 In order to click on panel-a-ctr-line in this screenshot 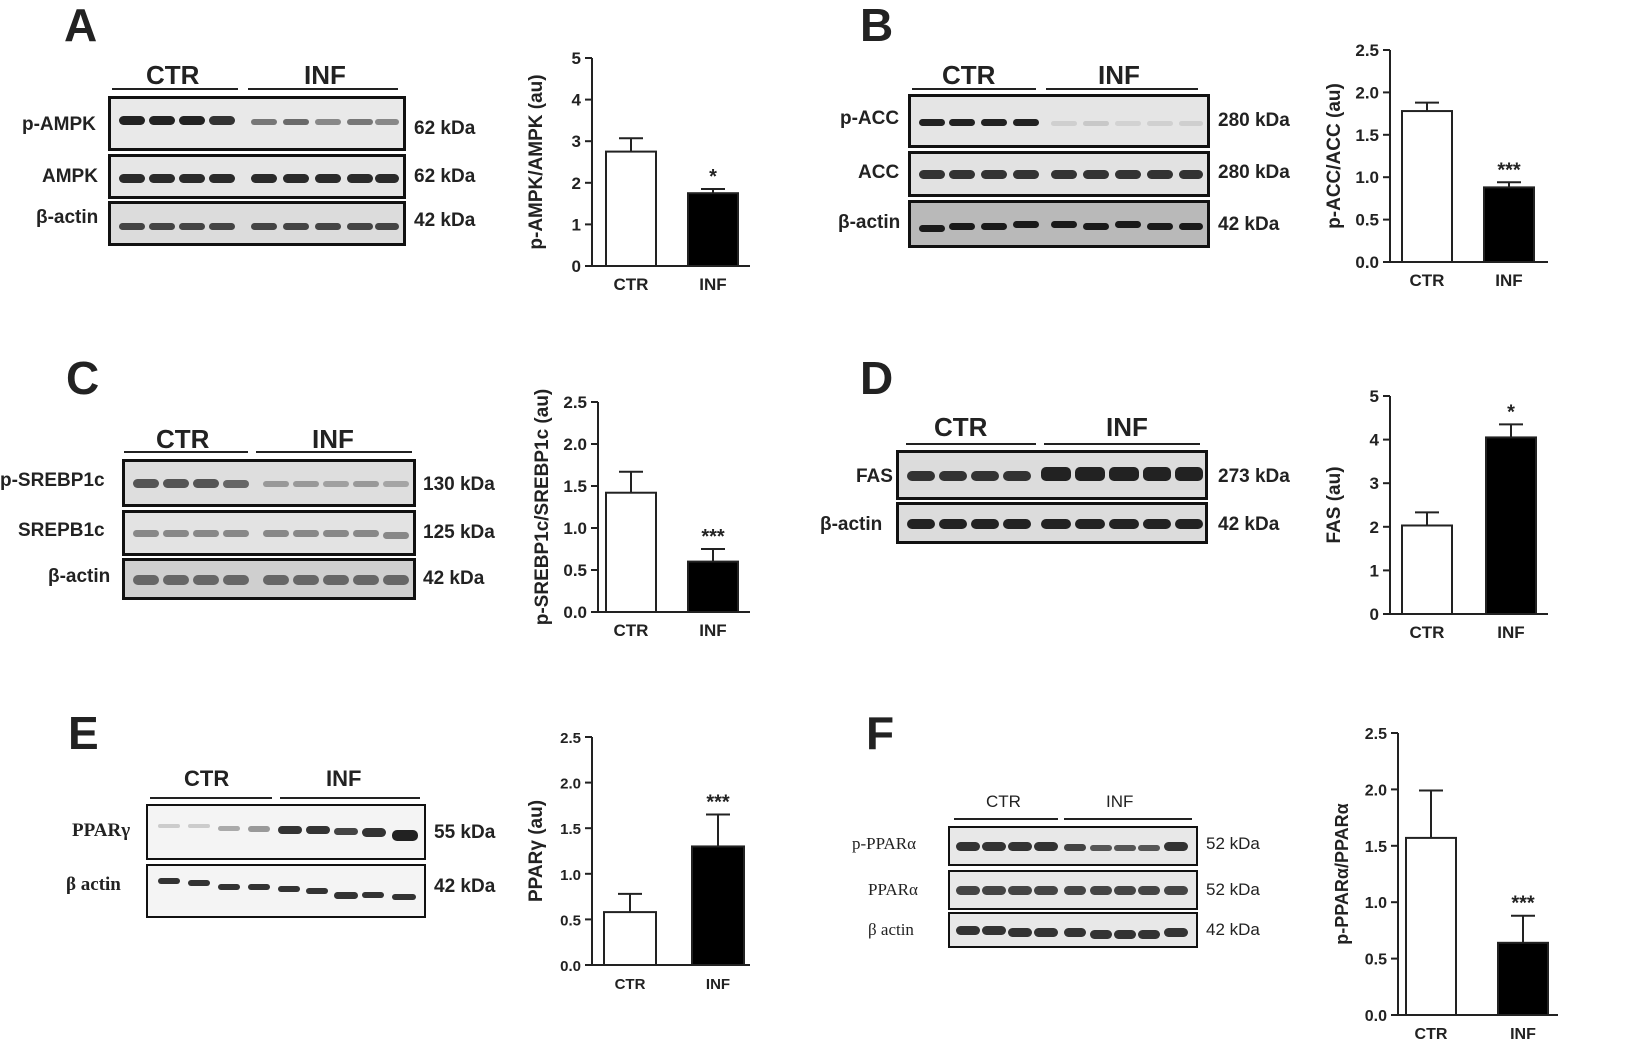, I will do `click(175, 89)`.